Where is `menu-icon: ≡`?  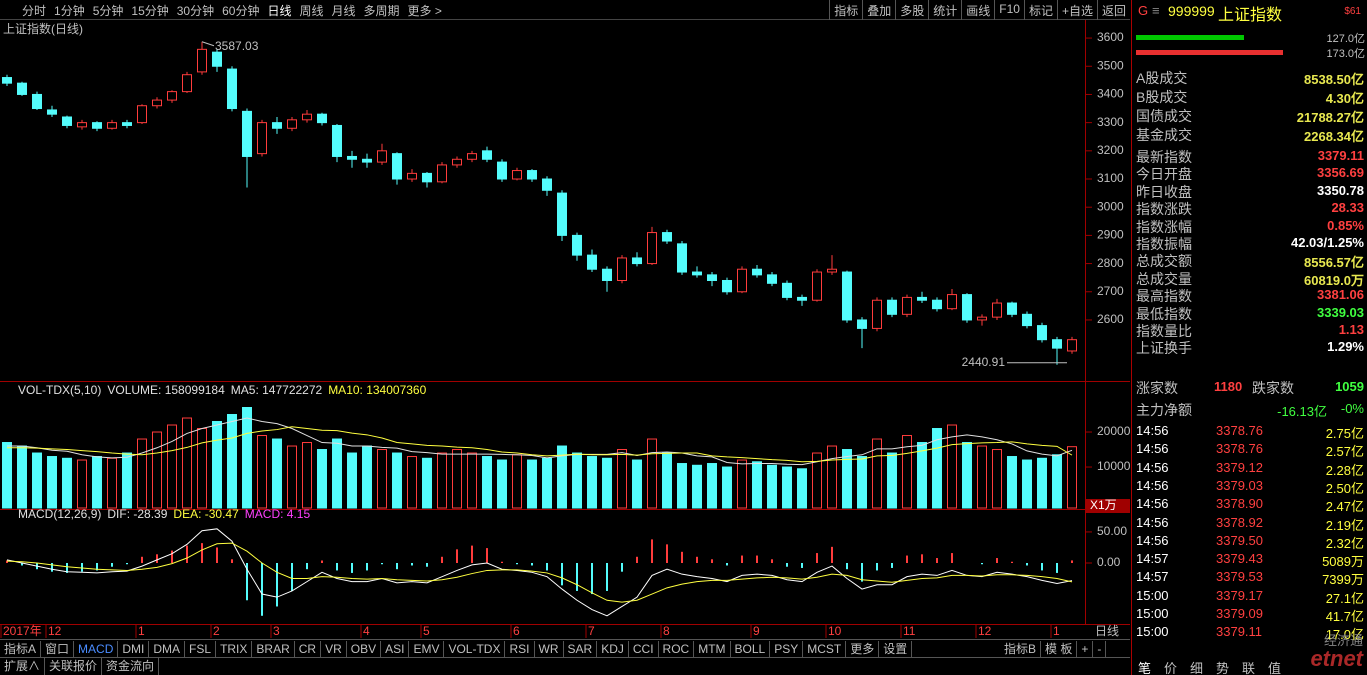 menu-icon: ≡ is located at coordinates (1156, 10).